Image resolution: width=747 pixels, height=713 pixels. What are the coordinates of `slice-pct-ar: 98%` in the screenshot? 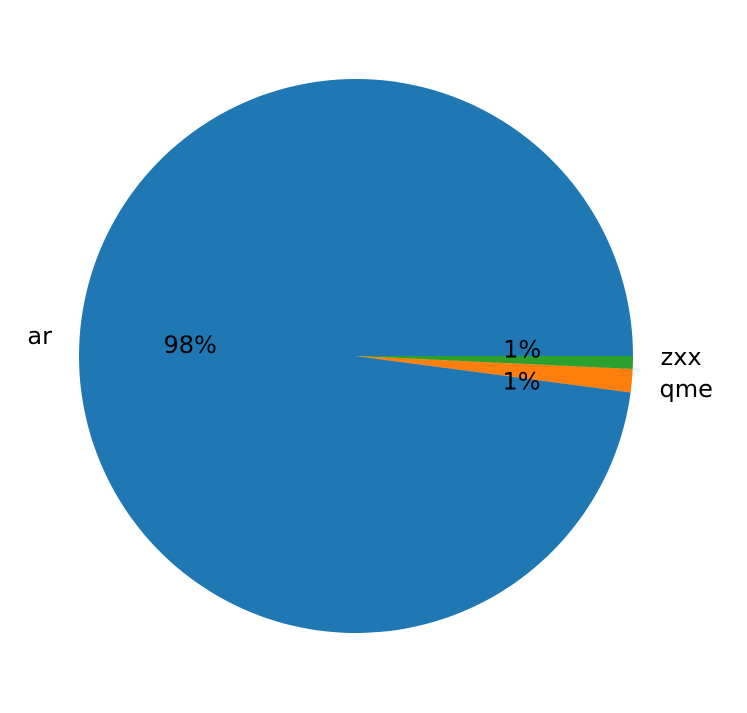 It's located at (189, 345).